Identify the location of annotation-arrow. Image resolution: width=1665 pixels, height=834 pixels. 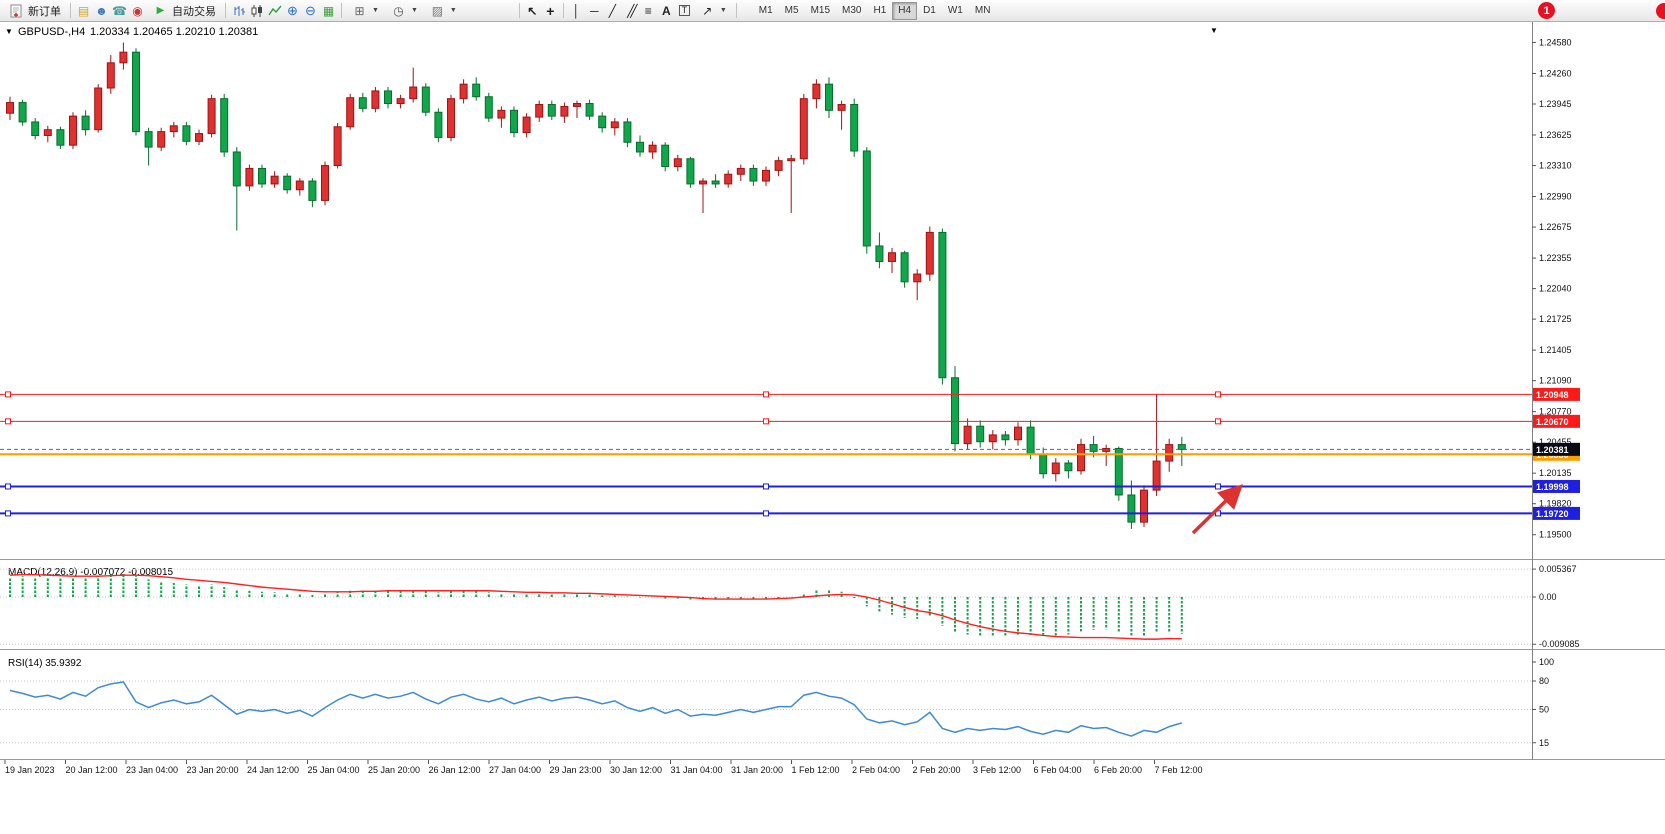
(1217, 509).